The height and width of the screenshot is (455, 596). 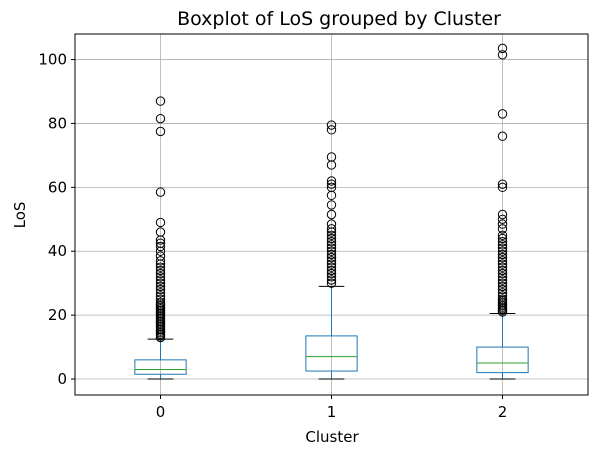 I want to click on y-tick-label: 40, so click(x=57, y=251).